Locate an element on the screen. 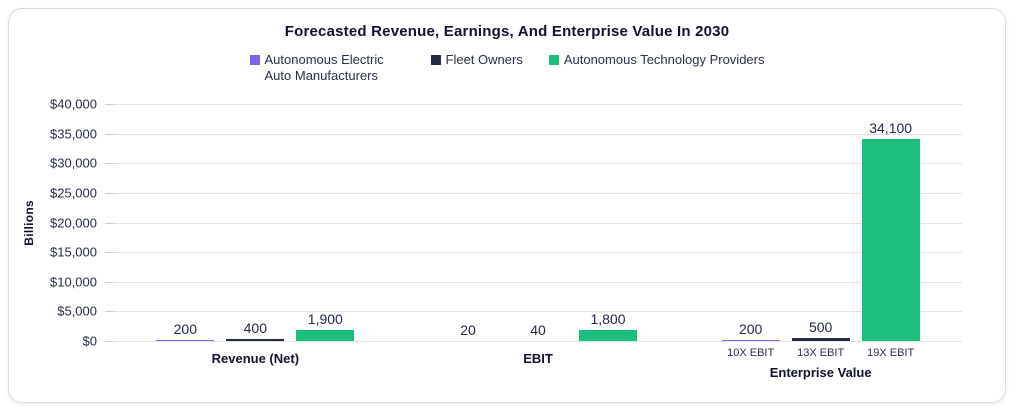 Image resolution: width=1024 pixels, height=411 pixels. bar-sub-label: 13X EBIT is located at coordinates (821, 353).